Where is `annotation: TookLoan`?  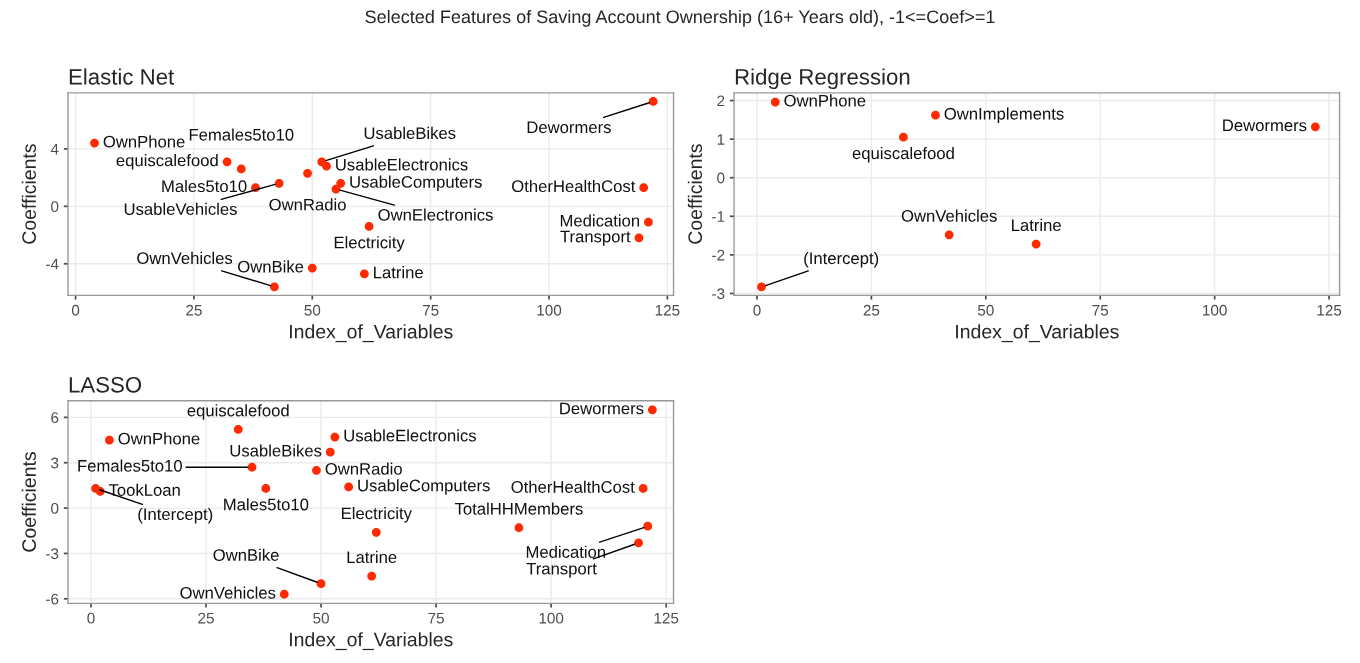 annotation: TookLoan is located at coordinates (144, 489).